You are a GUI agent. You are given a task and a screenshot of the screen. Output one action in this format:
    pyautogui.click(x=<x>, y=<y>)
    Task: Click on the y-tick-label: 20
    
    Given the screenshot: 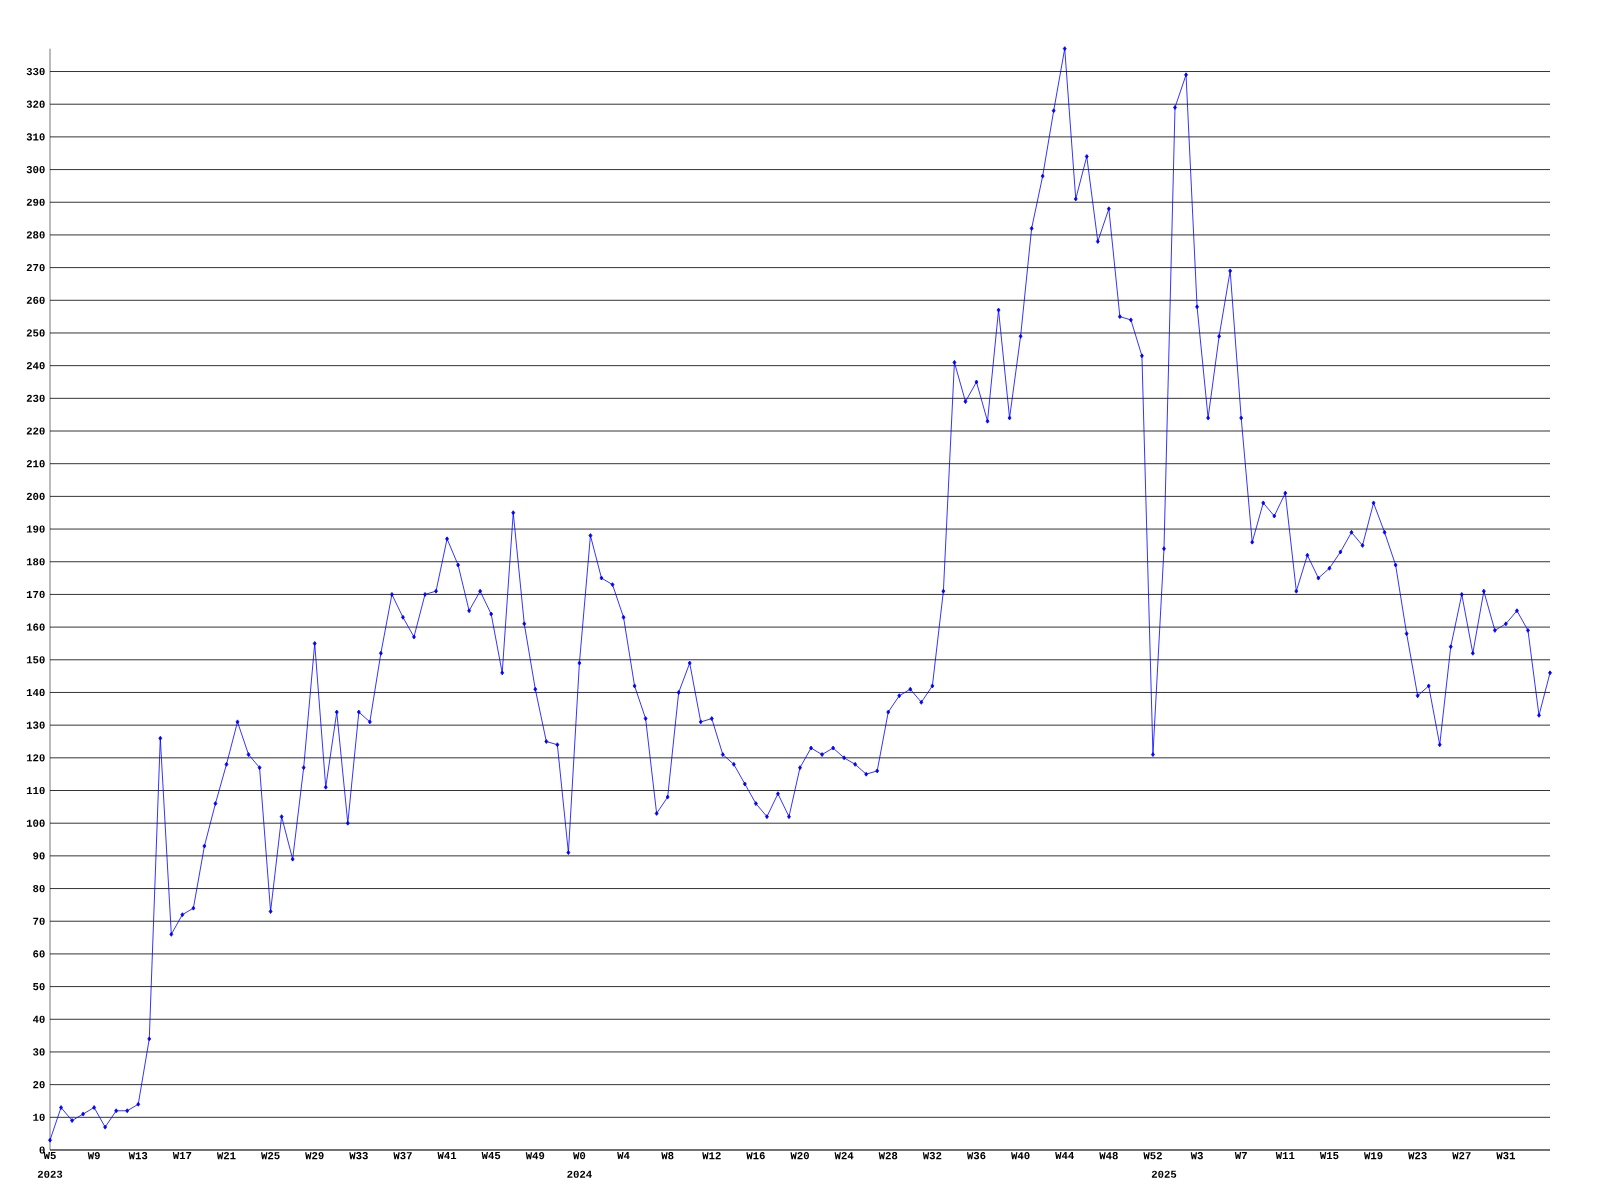 What is the action you would take?
    pyautogui.click(x=39, y=1085)
    